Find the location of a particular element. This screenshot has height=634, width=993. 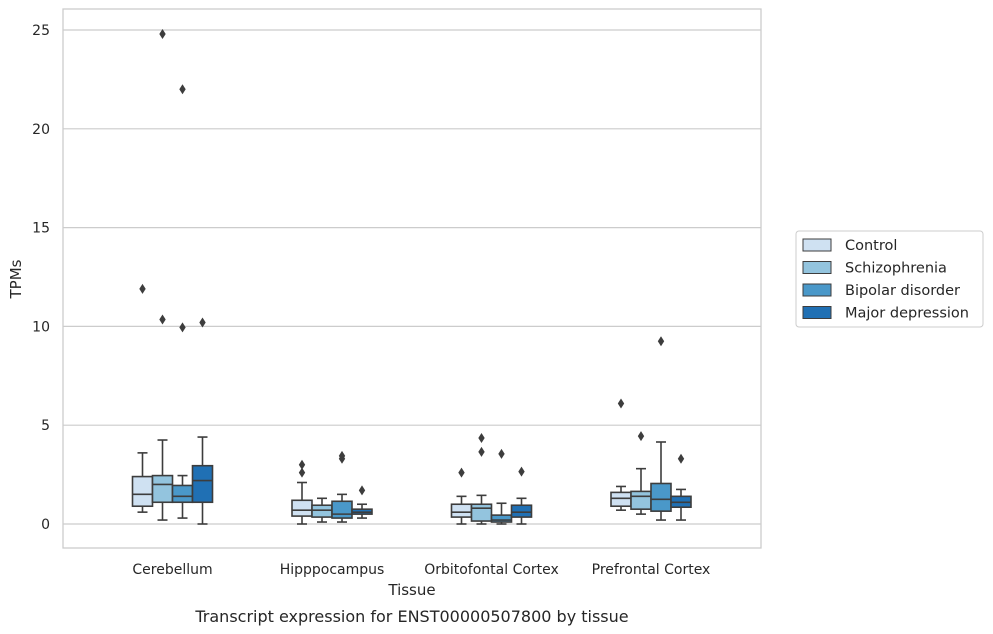

legend-frame is located at coordinates (889, 279).